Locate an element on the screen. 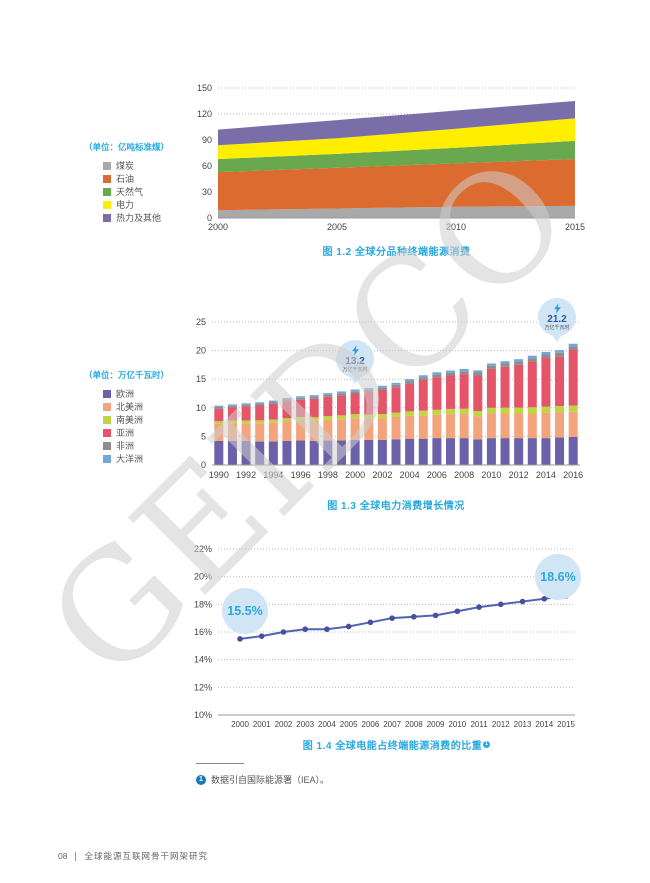 This screenshot has height=883, width=650. bar-1993 is located at coordinates (260, 433).